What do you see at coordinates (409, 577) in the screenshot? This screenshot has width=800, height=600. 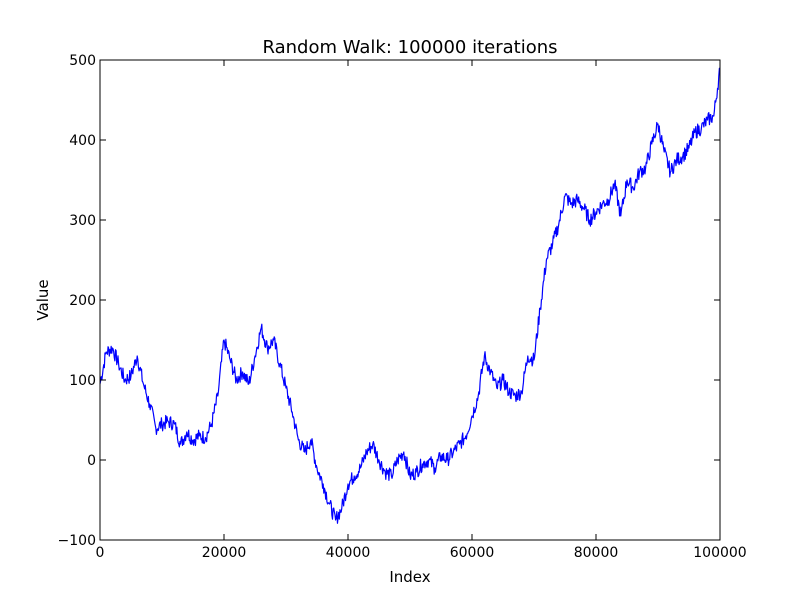 I see `x-axis-label: Index` at bounding box center [409, 577].